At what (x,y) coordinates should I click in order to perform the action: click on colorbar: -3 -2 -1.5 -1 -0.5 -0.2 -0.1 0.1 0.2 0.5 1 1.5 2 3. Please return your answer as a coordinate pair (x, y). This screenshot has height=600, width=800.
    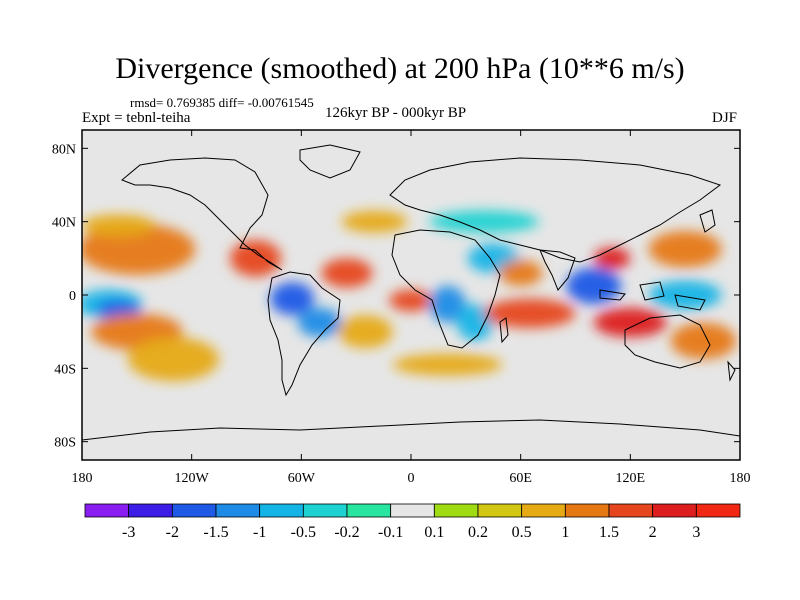
    Looking at the image, I should click on (412, 522).